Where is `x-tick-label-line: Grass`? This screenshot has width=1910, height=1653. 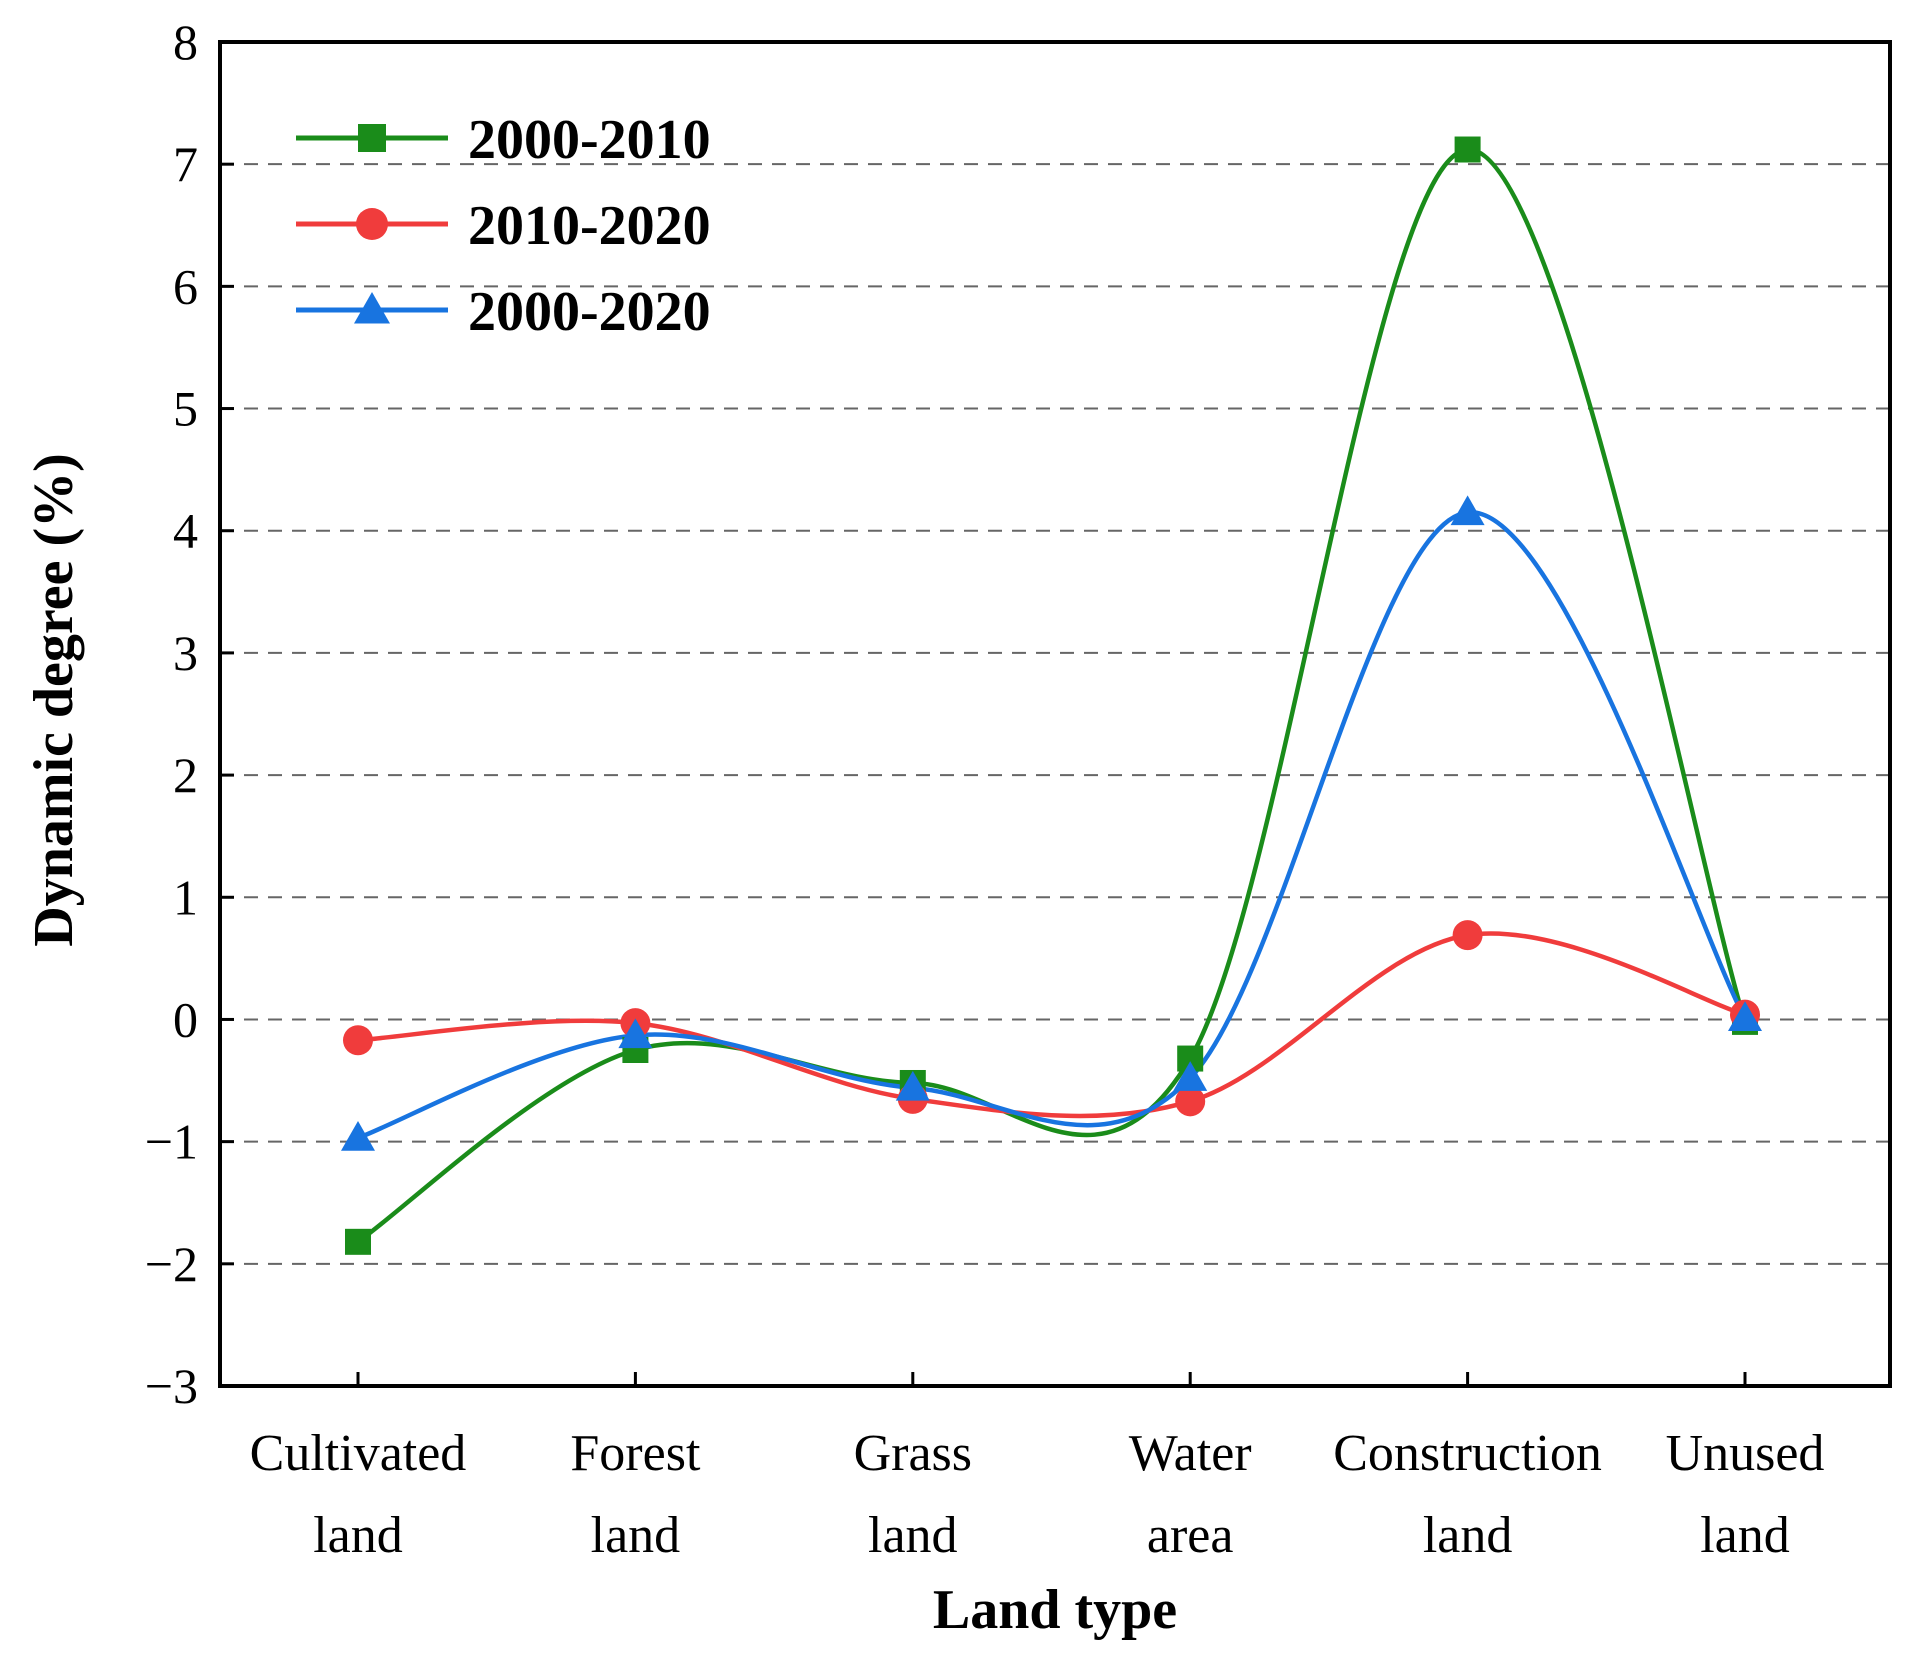 x-tick-label-line: Grass is located at coordinates (913, 1453).